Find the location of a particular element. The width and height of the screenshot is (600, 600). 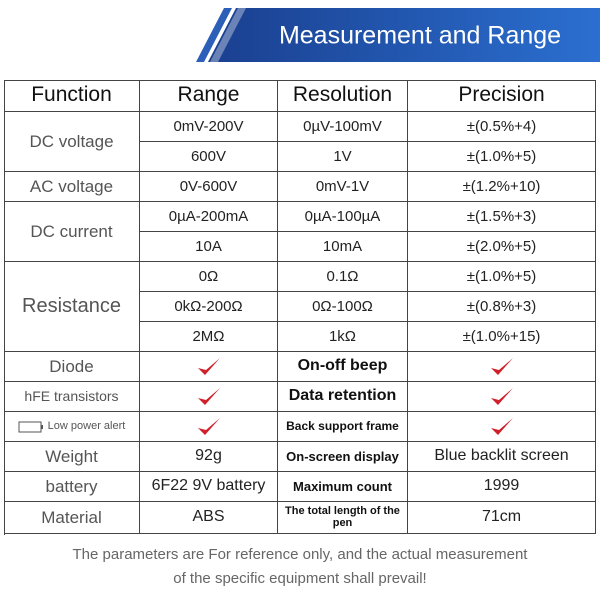

value-cell: 0µA-100µA is located at coordinates (343, 217).